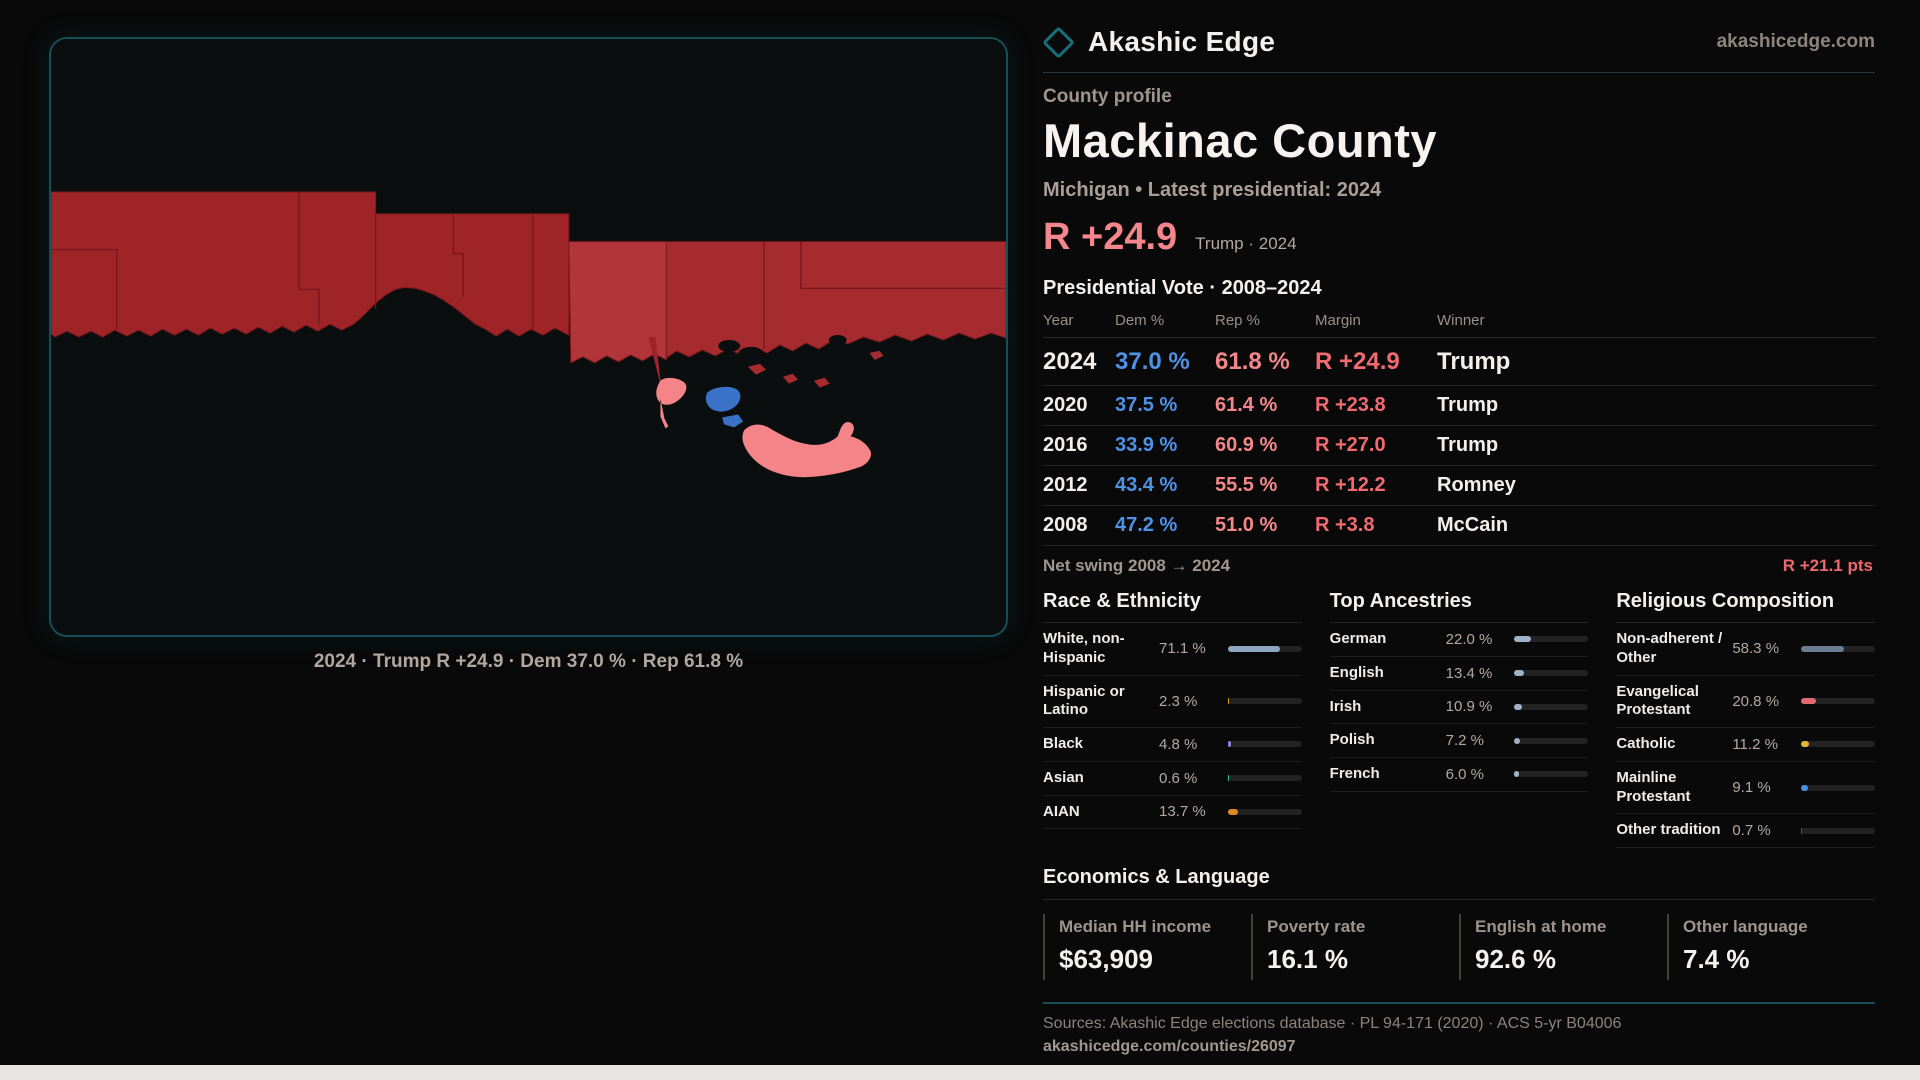 Image resolution: width=1920 pixels, height=1080 pixels. What do you see at coordinates (1182, 812) in the screenshot?
I see `stat-value: 13.7 %` at bounding box center [1182, 812].